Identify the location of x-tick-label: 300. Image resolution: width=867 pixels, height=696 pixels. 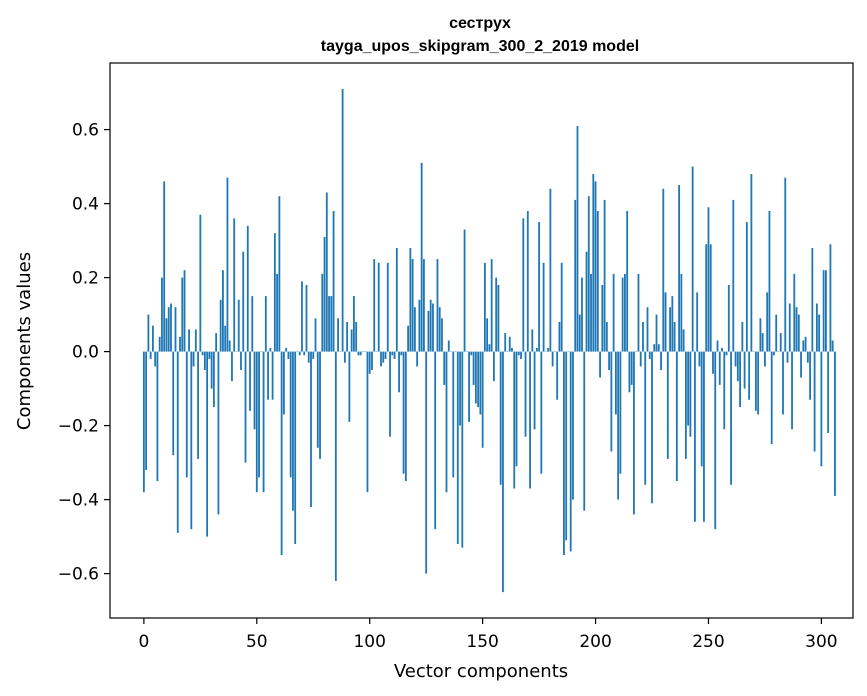
(821, 642).